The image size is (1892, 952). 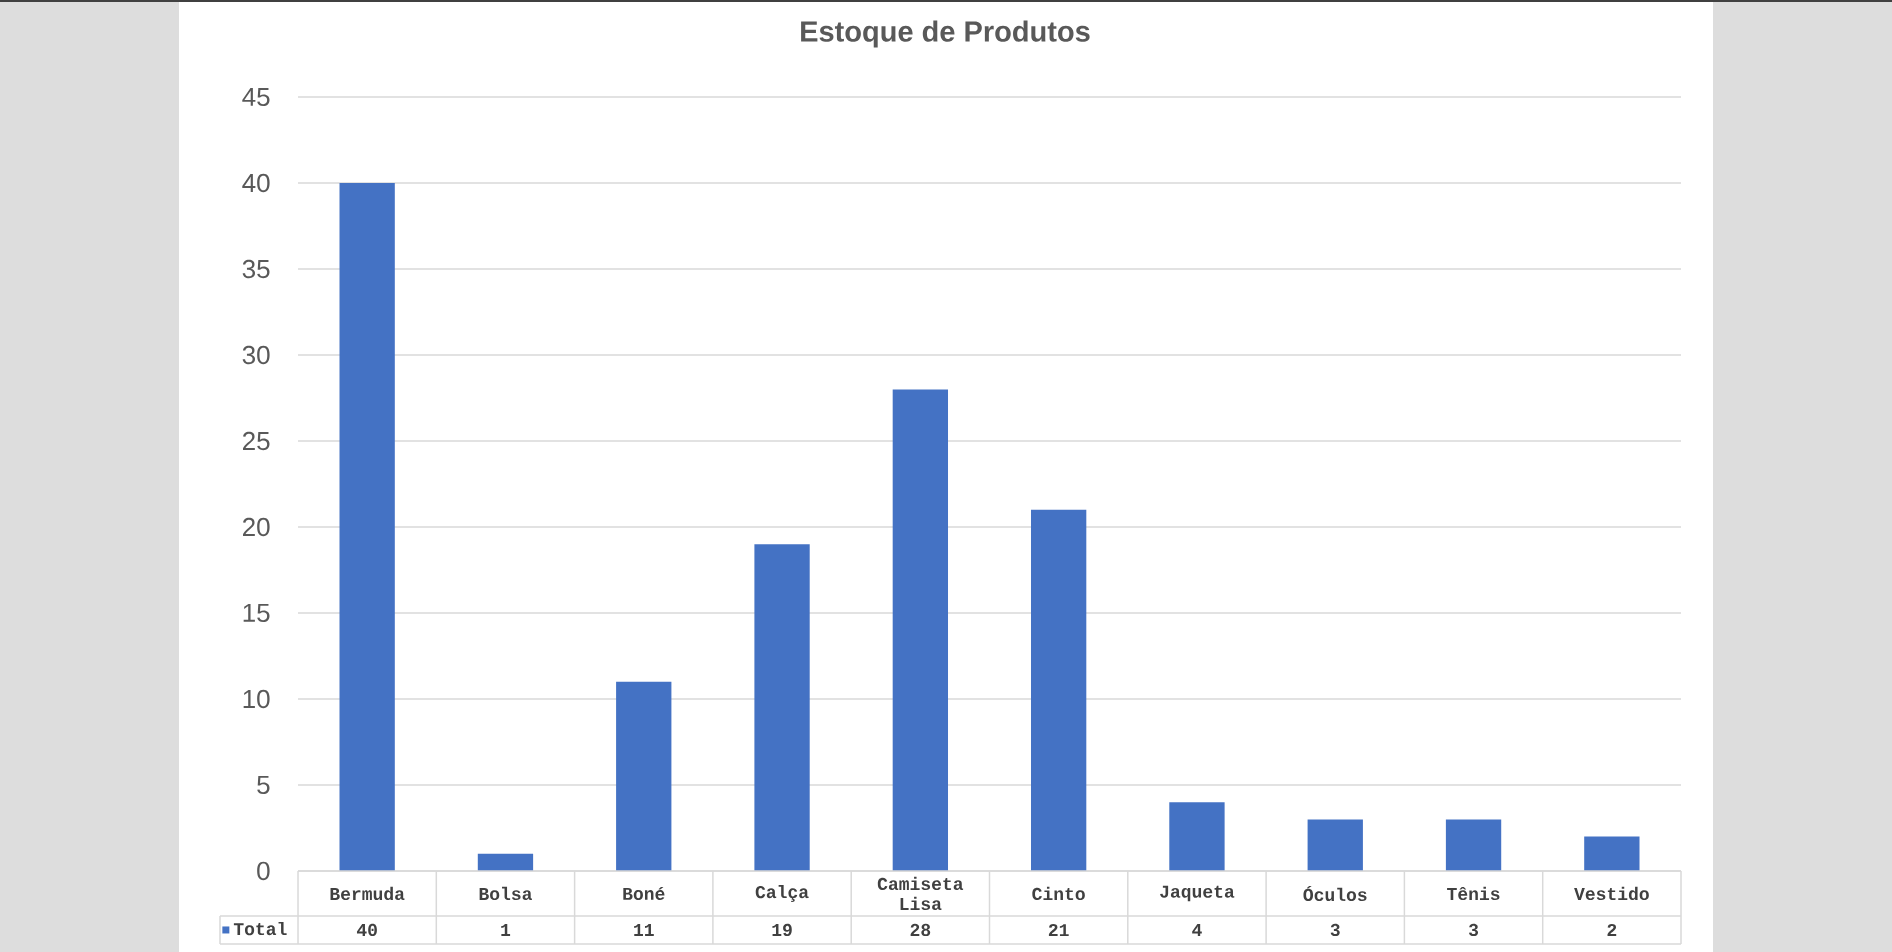 I want to click on y-tick-label: 30, so click(x=256, y=355).